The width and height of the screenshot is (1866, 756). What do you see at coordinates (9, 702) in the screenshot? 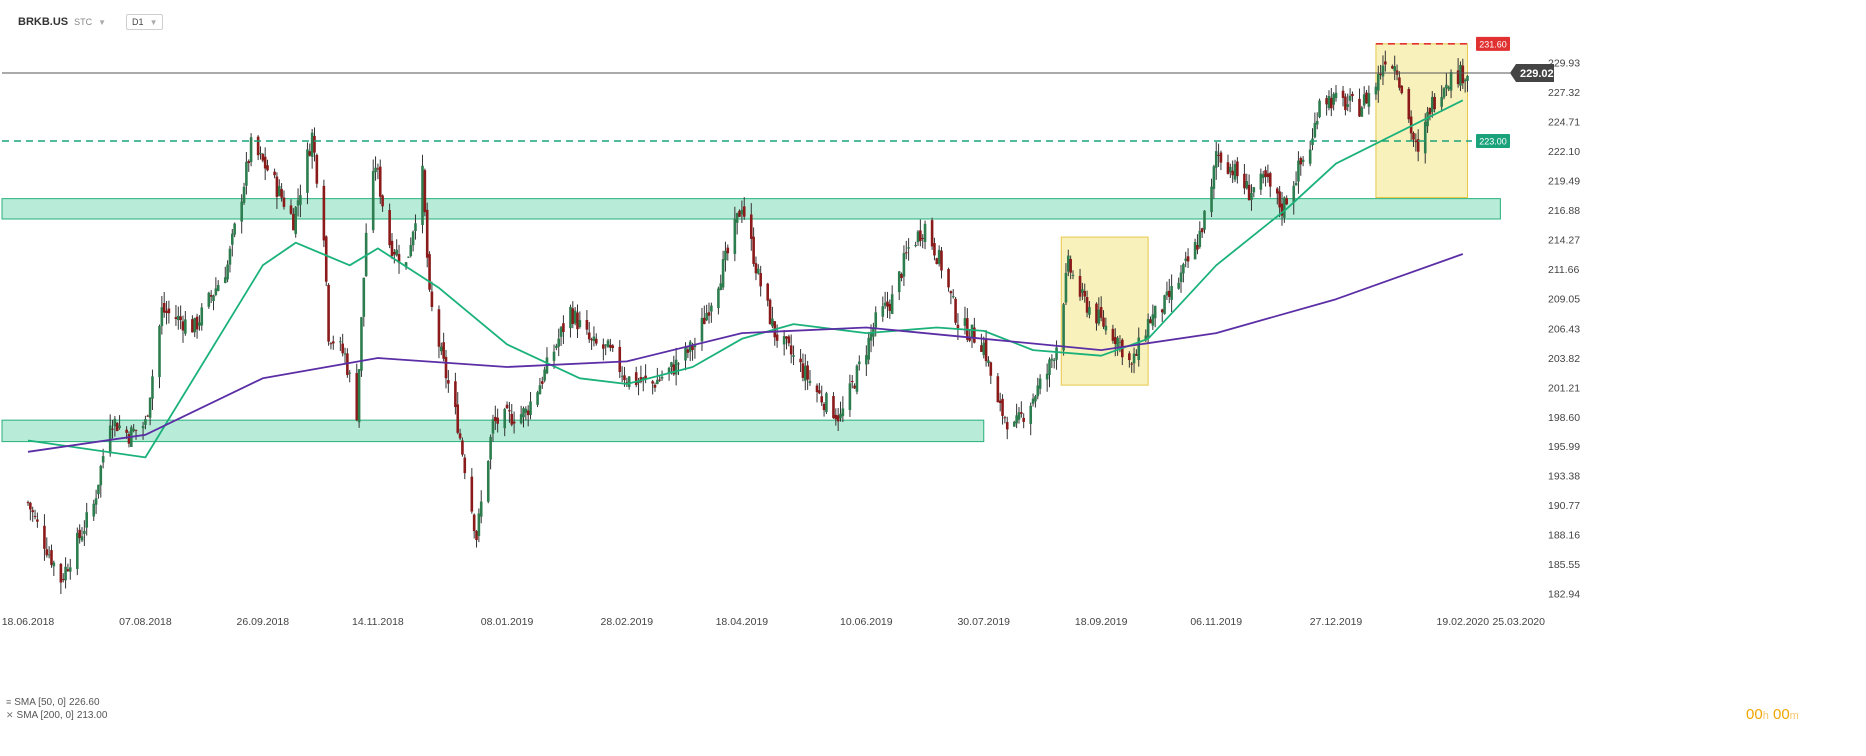
I see `settings-icon: ≡` at bounding box center [9, 702].